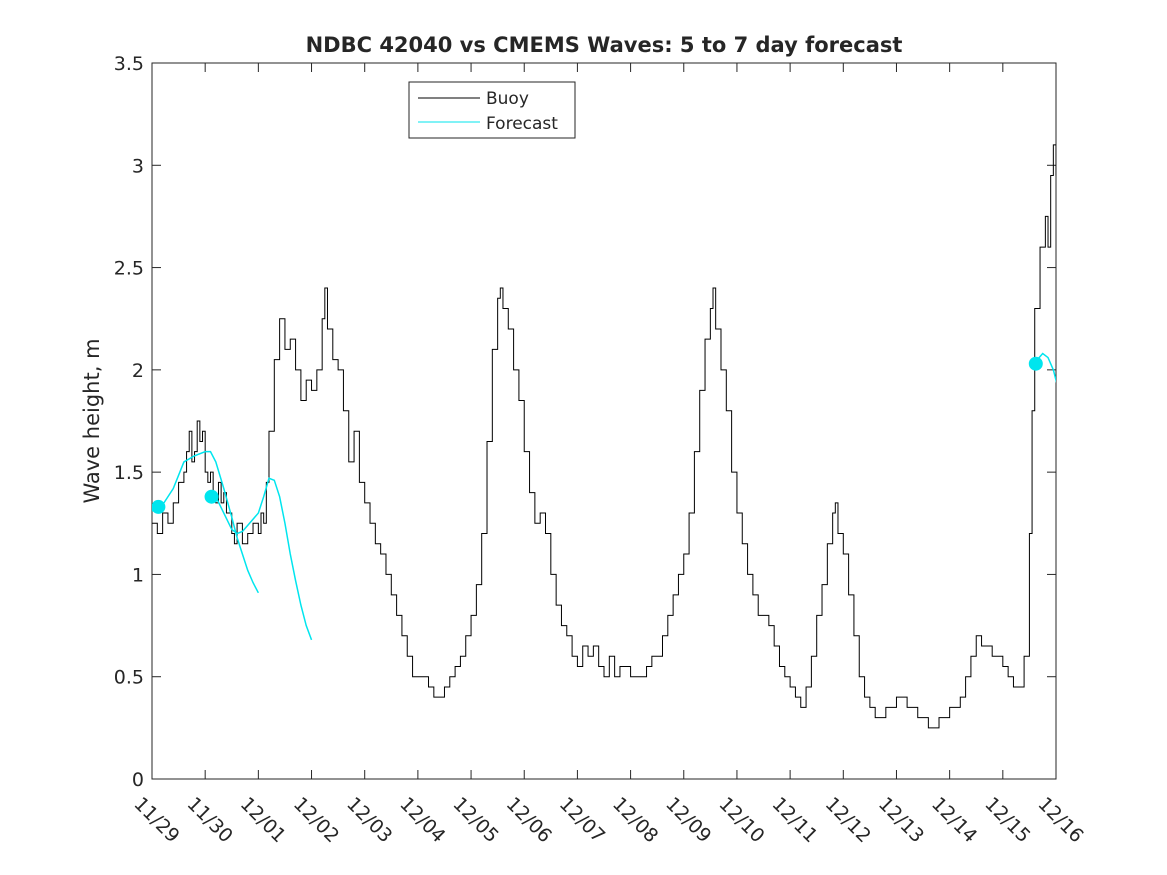  I want to click on legend-label-buoy: Buoy, so click(507, 99).